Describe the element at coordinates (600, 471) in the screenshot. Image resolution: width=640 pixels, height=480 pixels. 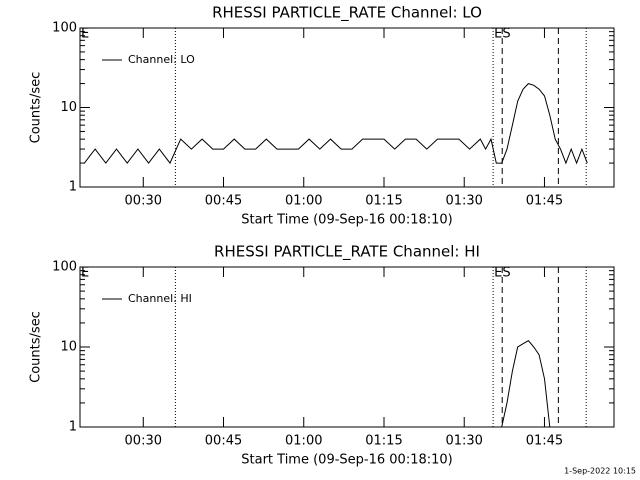
I see `timestamp: 1-Sep-2022 10:15` at that location.